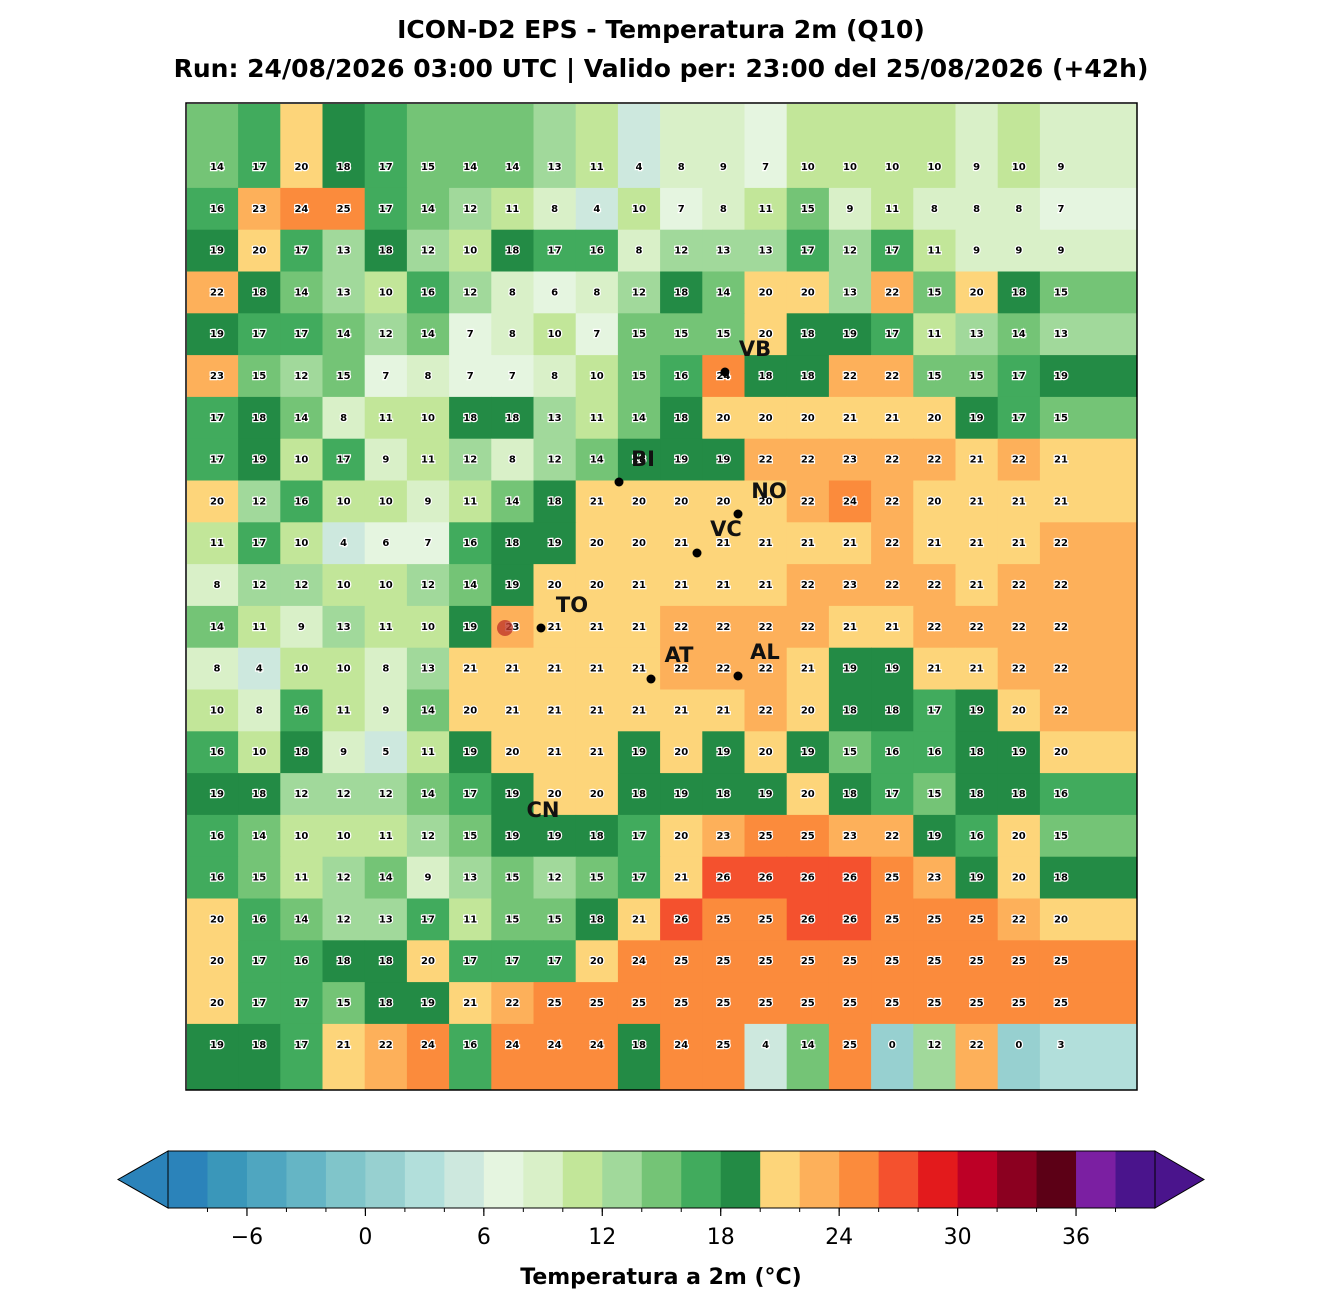 This screenshot has height=1312, width=1323. Describe the element at coordinates (660, 1200) in the screenshot. I see `colorbar: −6 0 6 12 18 24 30 36` at that location.